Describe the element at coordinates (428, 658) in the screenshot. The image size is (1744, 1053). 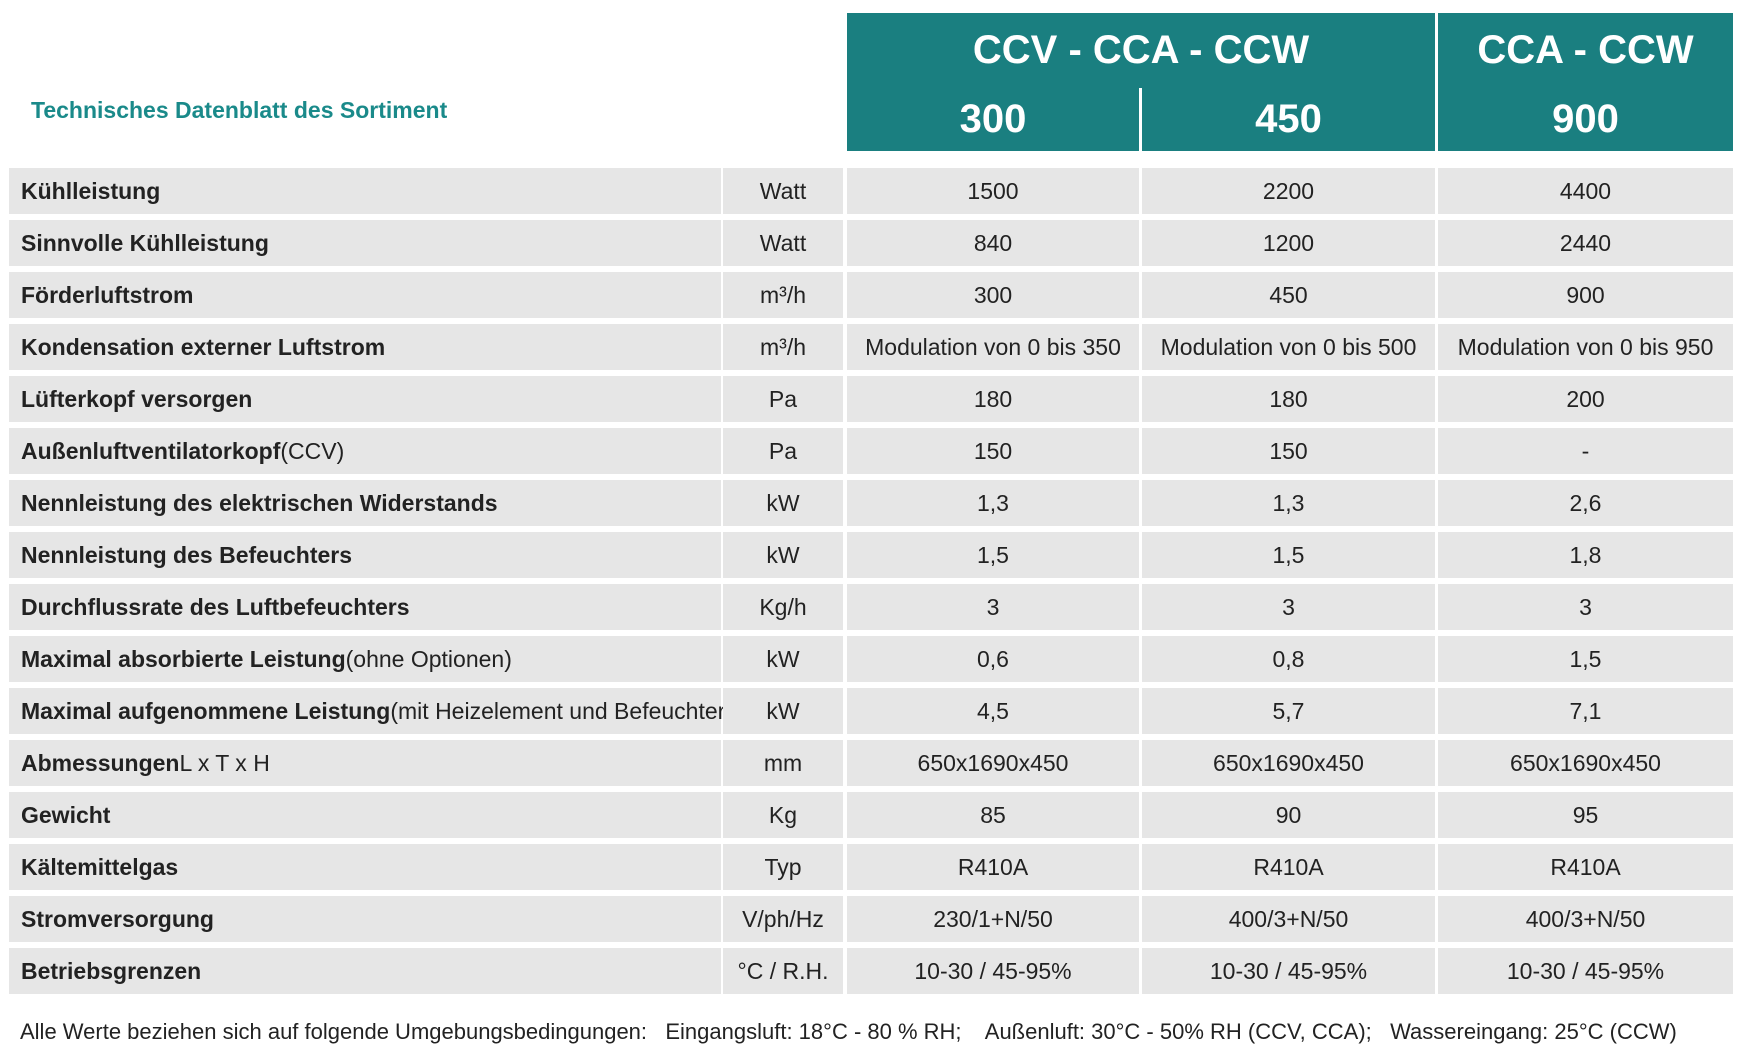
I see `row-note: (ohne Optionen)` at that location.